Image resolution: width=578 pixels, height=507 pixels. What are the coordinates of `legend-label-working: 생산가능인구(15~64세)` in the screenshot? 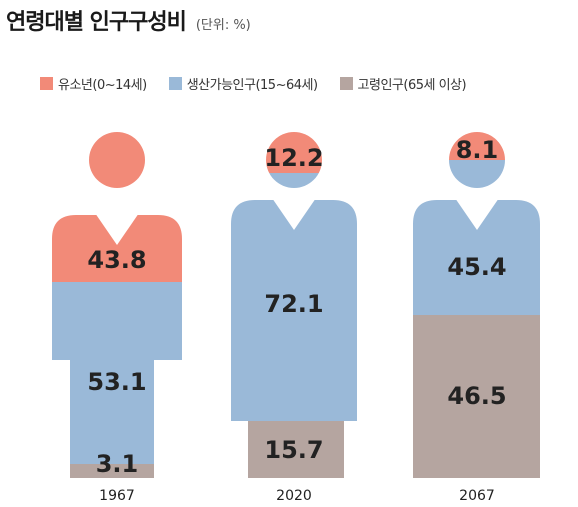 It's located at (252, 85).